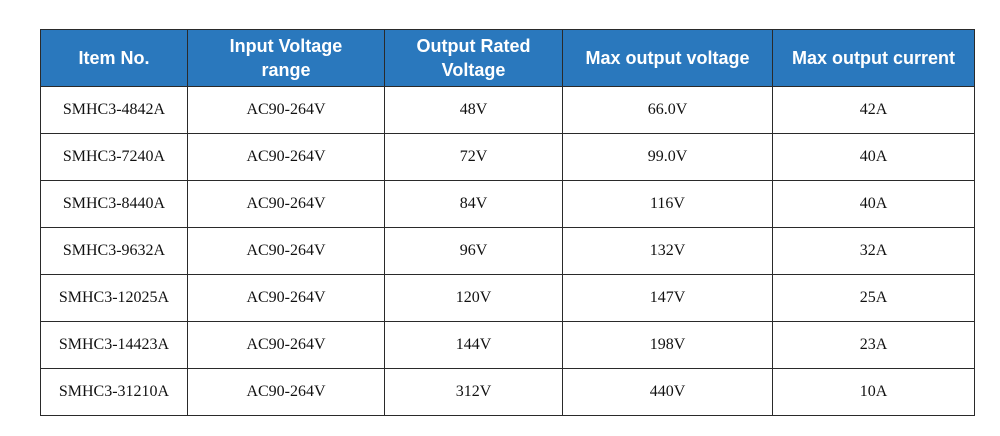 This screenshot has height=436, width=1000. Describe the element at coordinates (473, 392) in the screenshot. I see `cell-output-rated-voltage: 312V` at that location.